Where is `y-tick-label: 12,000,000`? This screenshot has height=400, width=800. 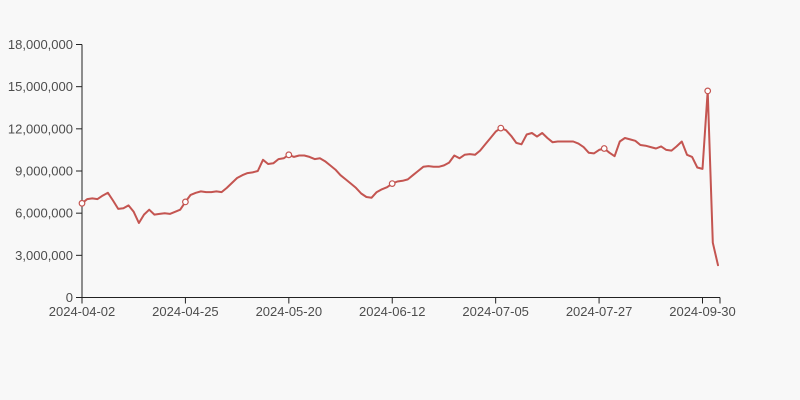
y-tick-label: 12,000,000 is located at coordinates (40, 128).